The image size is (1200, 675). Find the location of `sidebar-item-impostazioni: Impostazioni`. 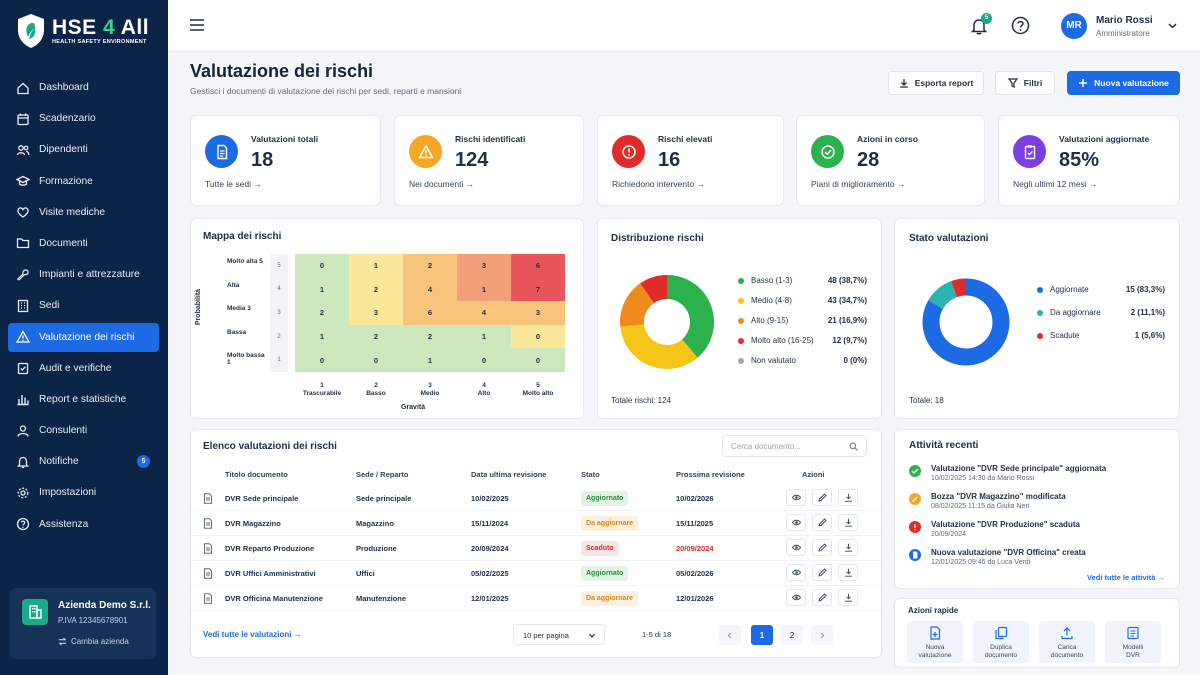

sidebar-item-impostazioni: Impostazioni is located at coordinates (83, 492).